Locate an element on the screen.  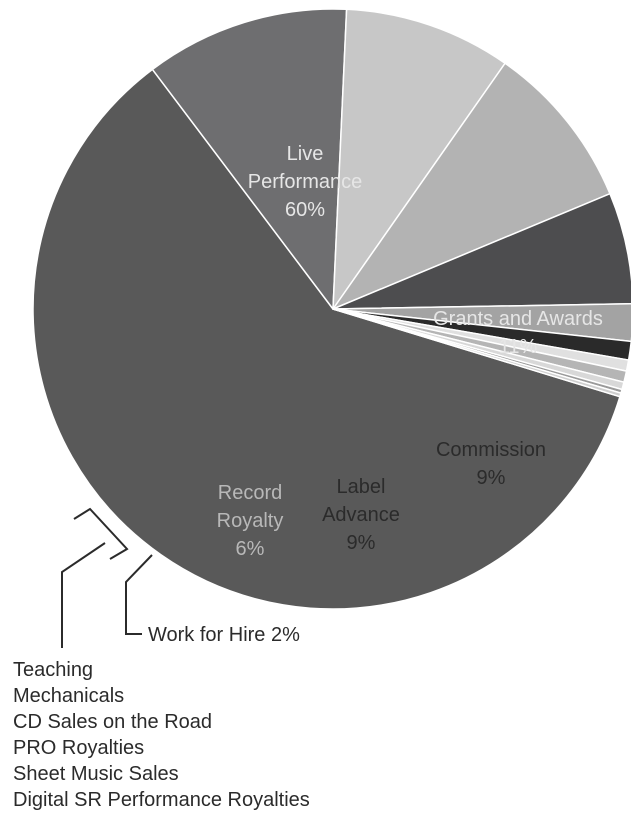
work-for-hire-leader is located at coordinates (139, 594).